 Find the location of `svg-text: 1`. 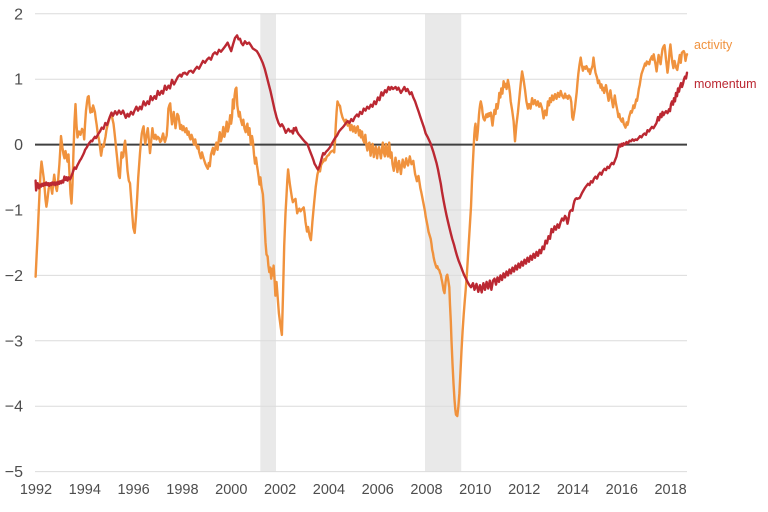

svg-text: 1 is located at coordinates (18, 80).